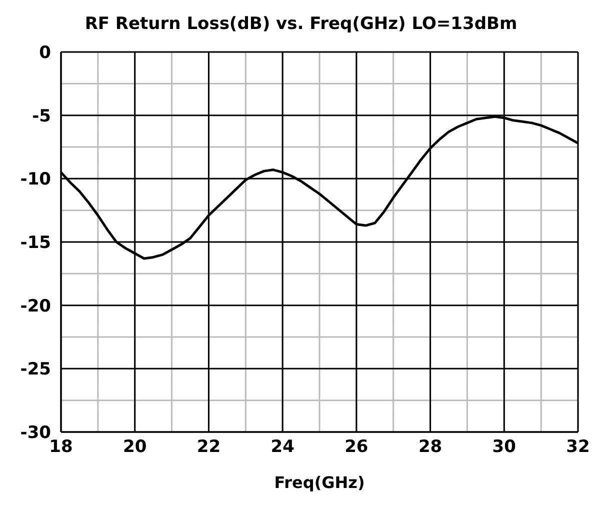 The width and height of the screenshot is (602, 507). I want to click on x-axis-title: Freq(GHz), so click(319, 482).